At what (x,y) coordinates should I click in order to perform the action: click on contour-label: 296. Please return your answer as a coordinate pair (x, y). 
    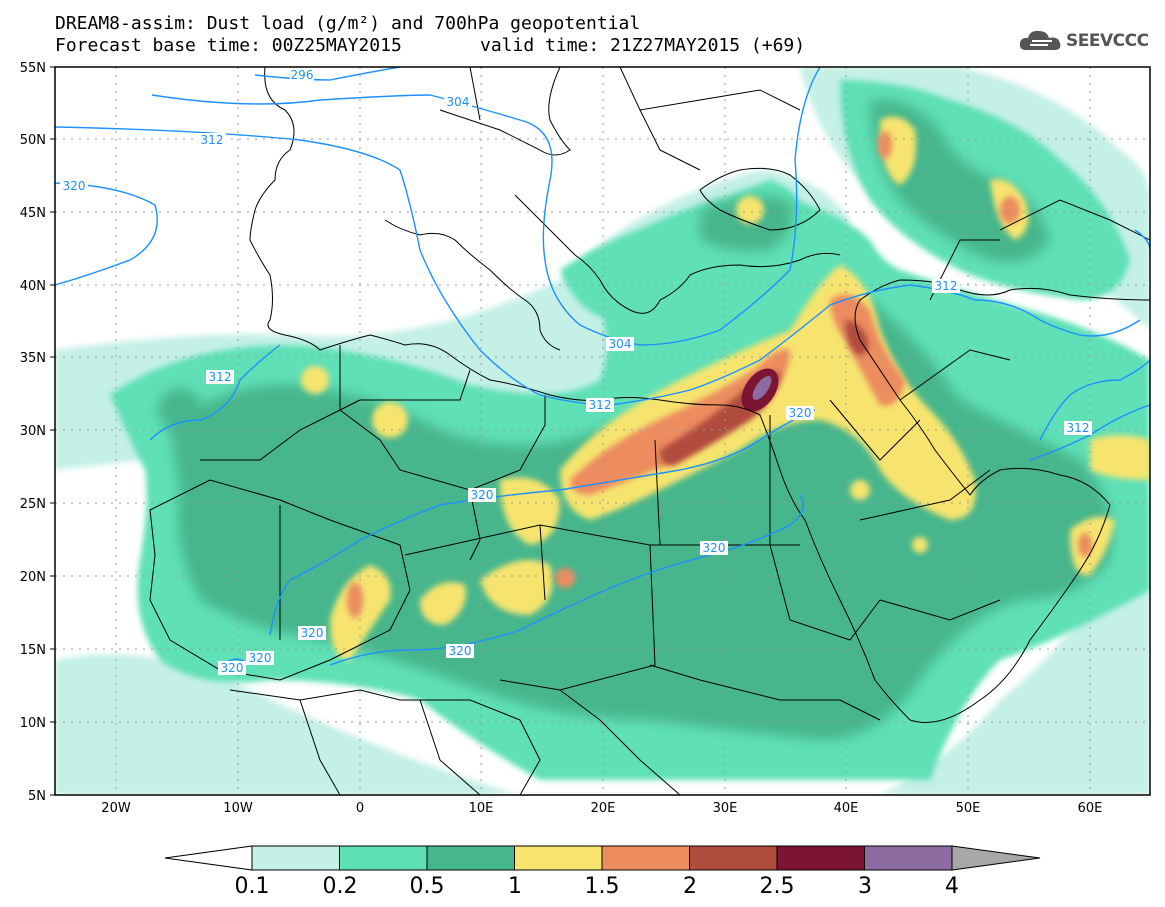
    Looking at the image, I should click on (302, 75).